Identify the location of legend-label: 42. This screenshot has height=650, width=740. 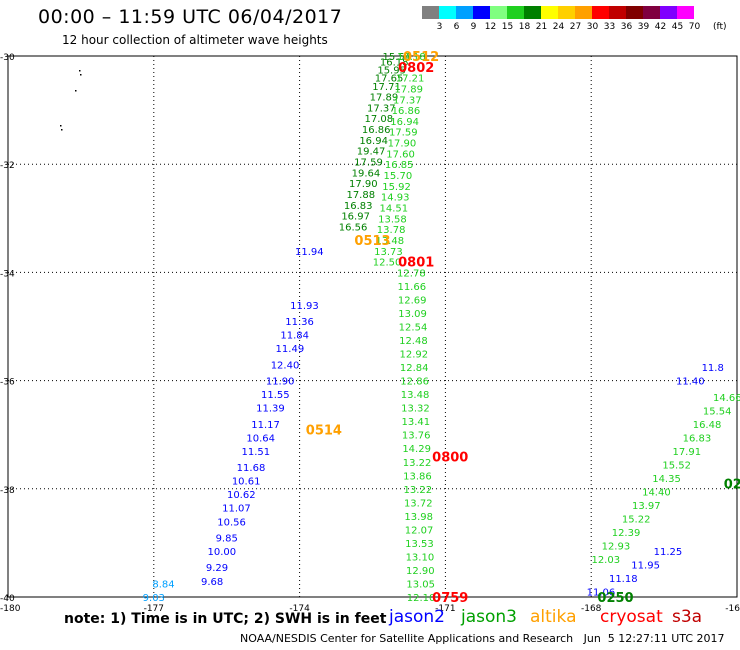
(660, 27).